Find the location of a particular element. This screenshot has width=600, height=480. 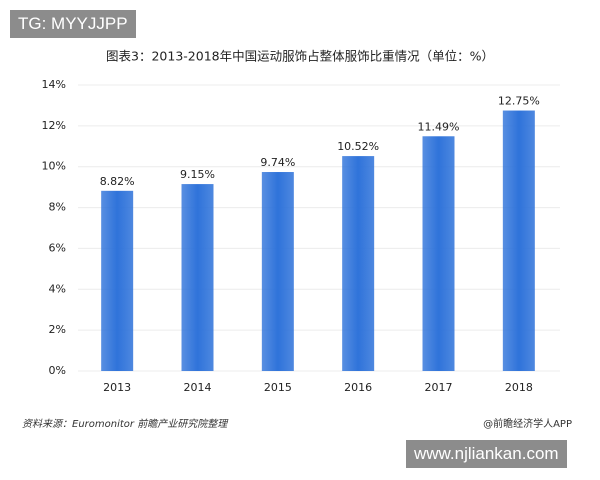

value-label: 11.49% is located at coordinates (439, 126).